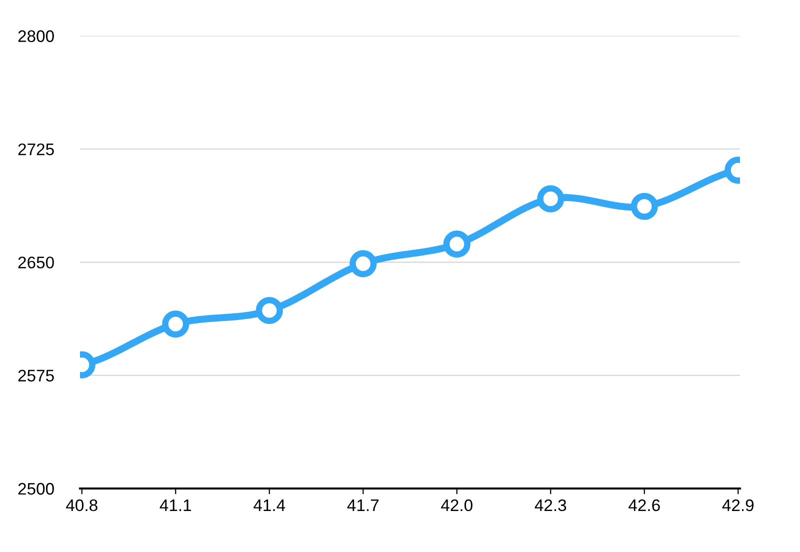  Describe the element at coordinates (270, 506) in the screenshot. I see `x-tick-label: 41.4` at that location.